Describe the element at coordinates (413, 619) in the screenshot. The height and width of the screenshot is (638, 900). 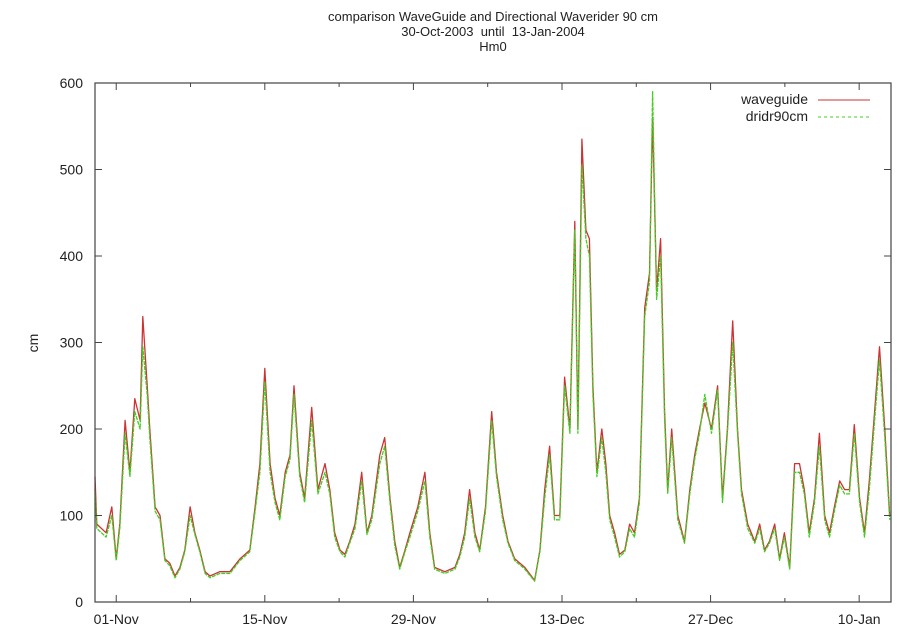
I see `x-tick-label: 29-Nov` at that location.